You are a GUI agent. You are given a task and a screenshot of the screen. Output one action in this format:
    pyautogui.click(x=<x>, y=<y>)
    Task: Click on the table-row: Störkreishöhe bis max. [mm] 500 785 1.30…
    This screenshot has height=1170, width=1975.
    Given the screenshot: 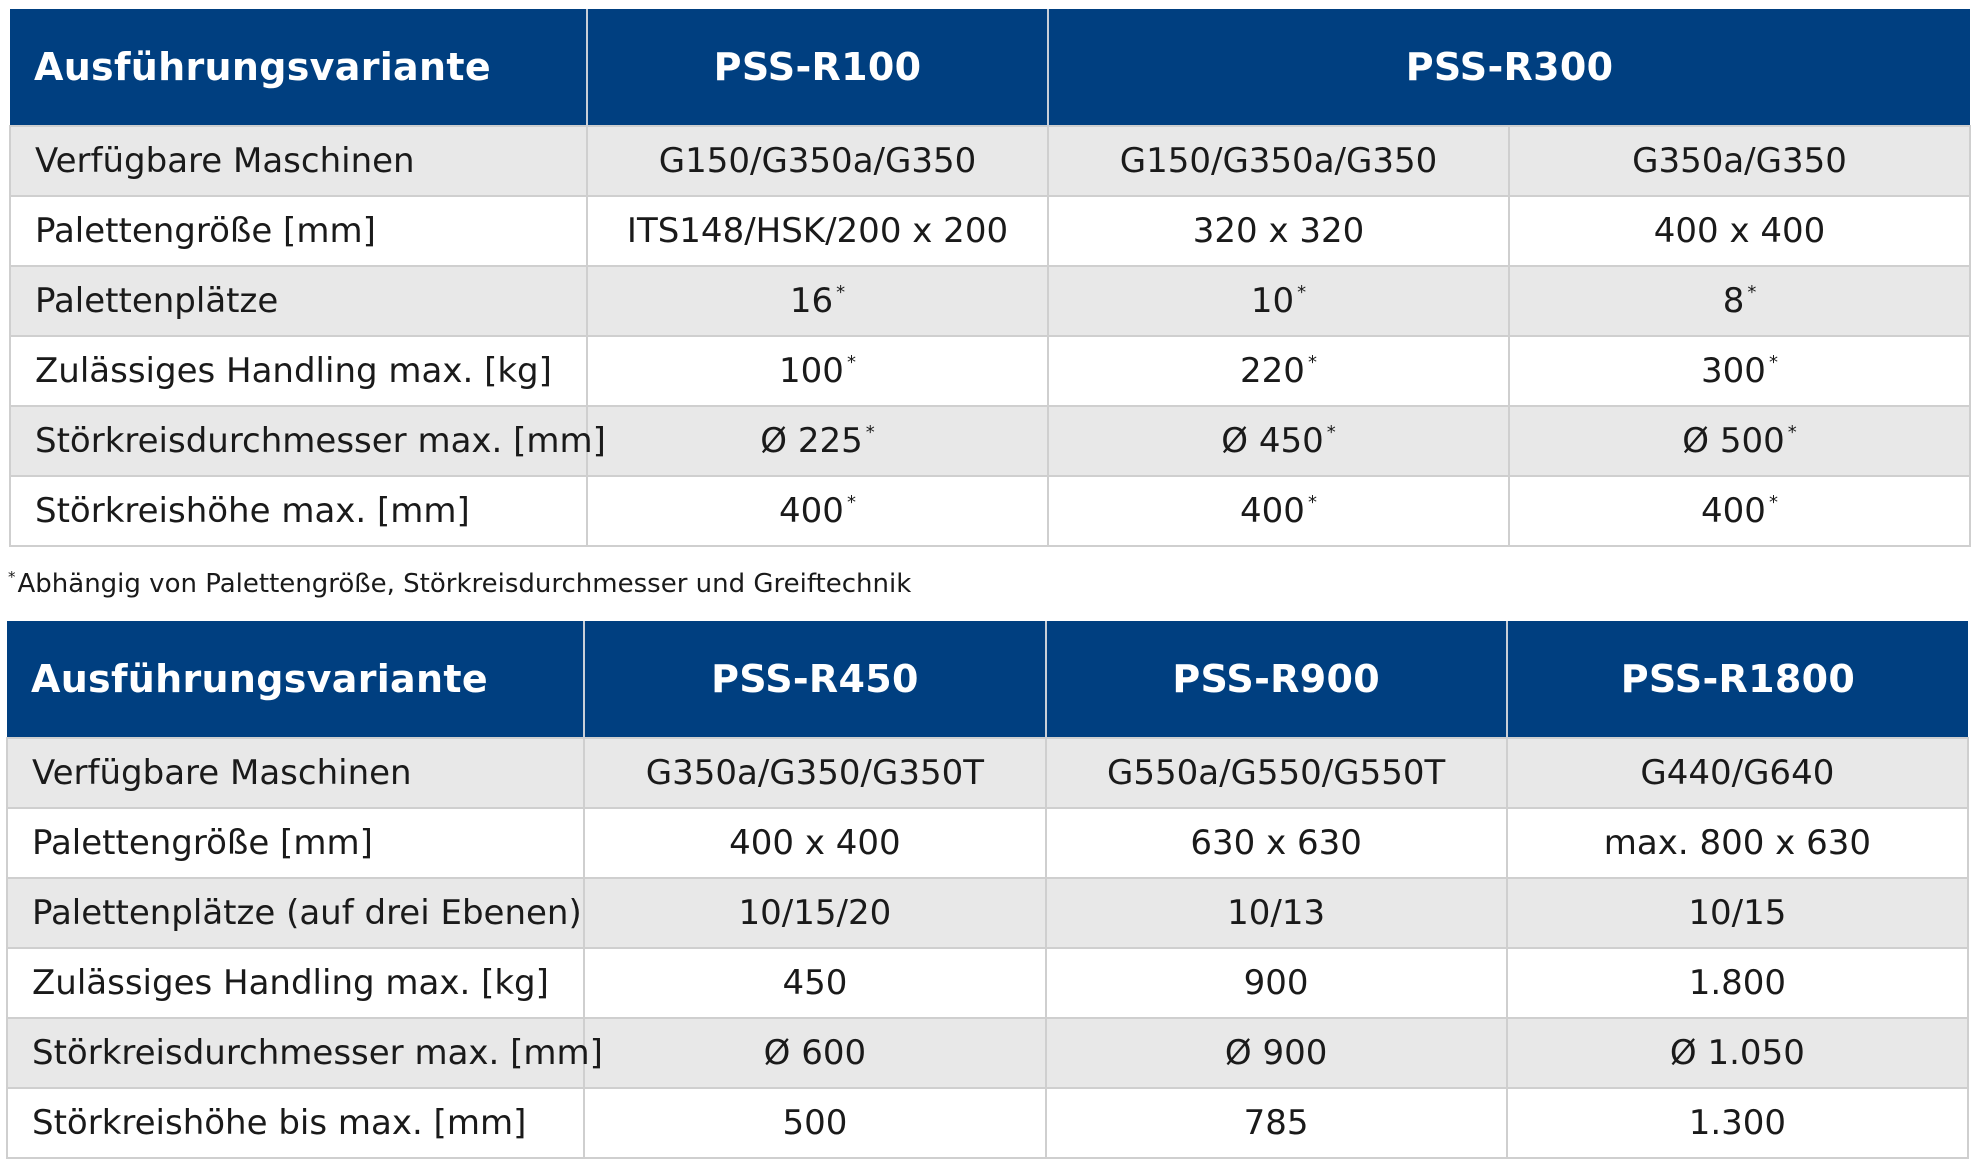 What is the action you would take?
    pyautogui.click(x=987, y=1123)
    